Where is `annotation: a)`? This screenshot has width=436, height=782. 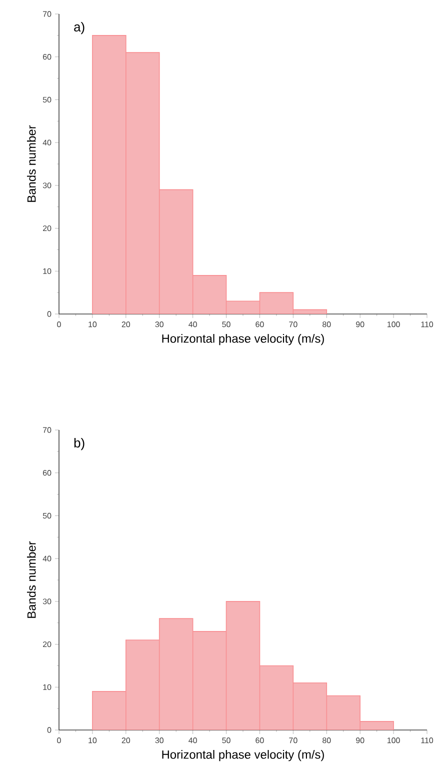 annotation: a) is located at coordinates (79, 28).